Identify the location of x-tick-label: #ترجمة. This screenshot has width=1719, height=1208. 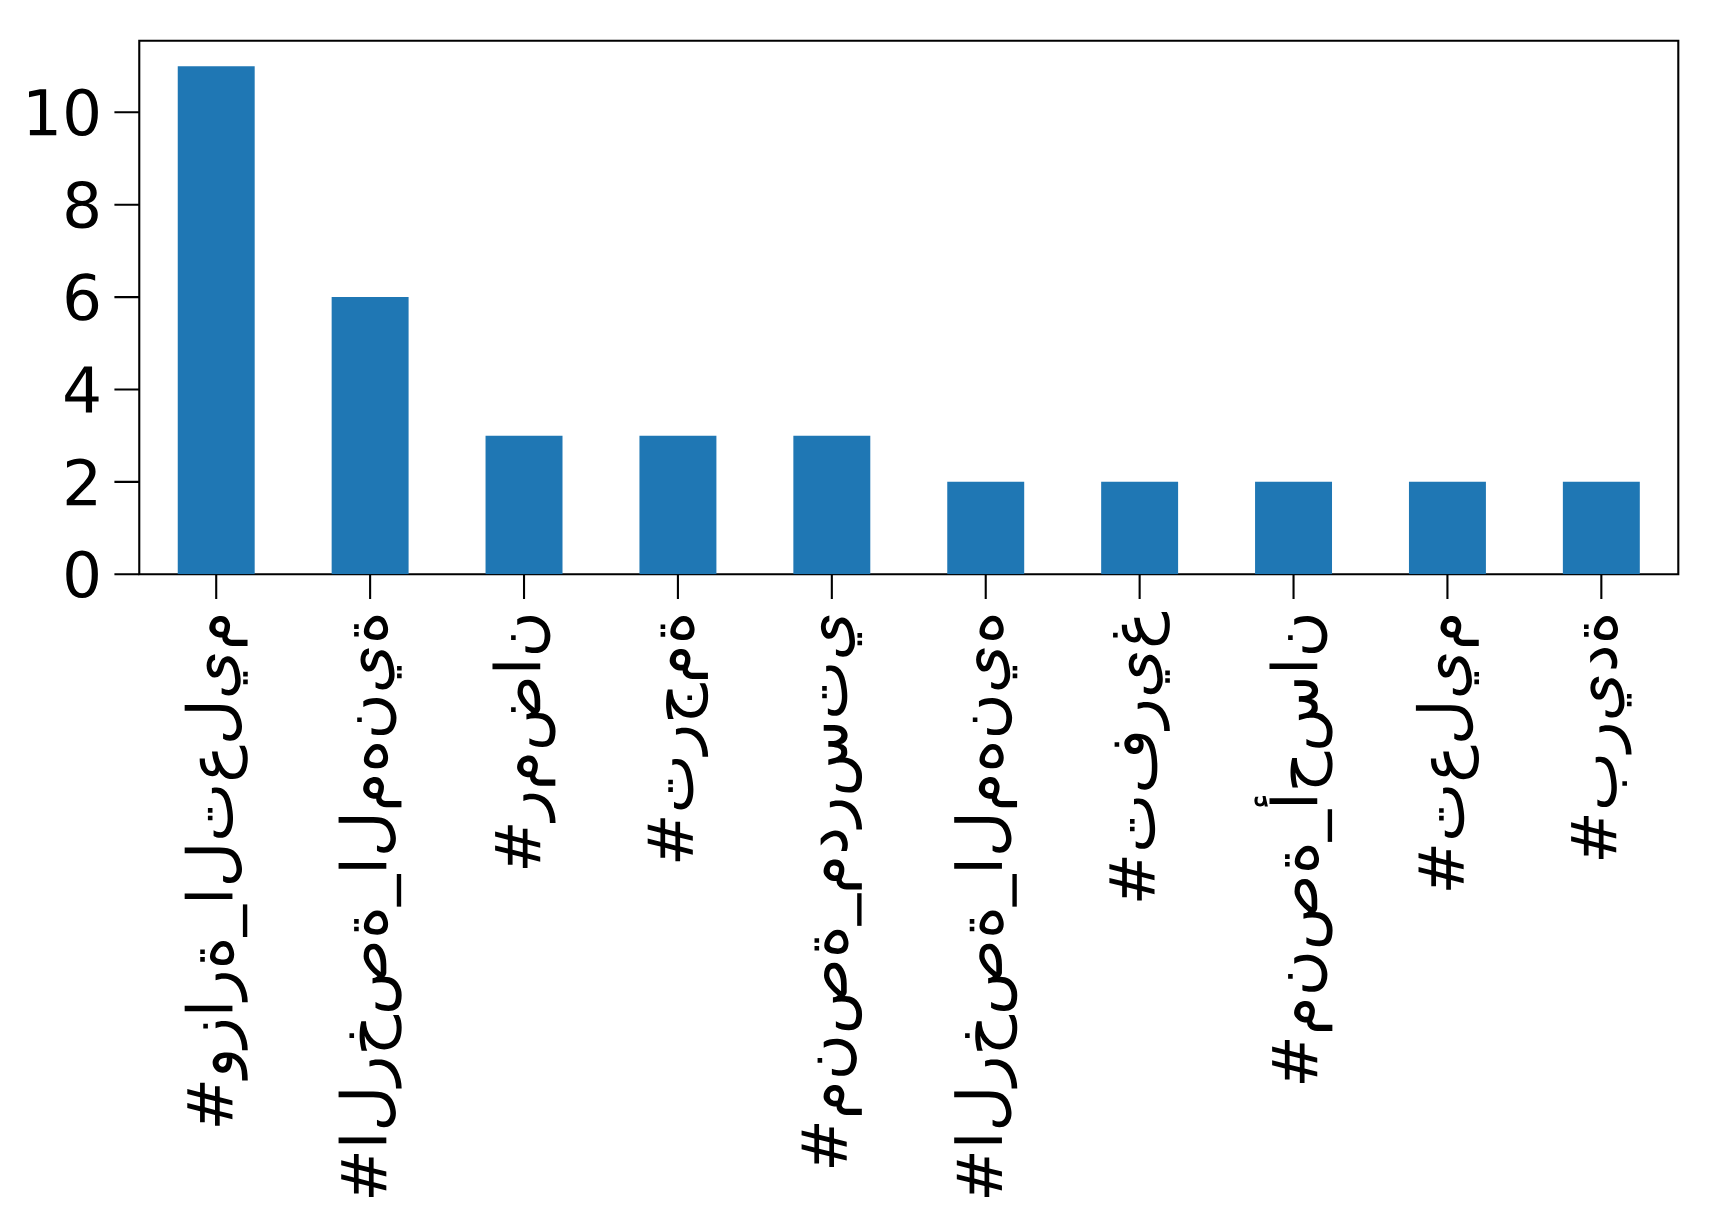
(678, 738).